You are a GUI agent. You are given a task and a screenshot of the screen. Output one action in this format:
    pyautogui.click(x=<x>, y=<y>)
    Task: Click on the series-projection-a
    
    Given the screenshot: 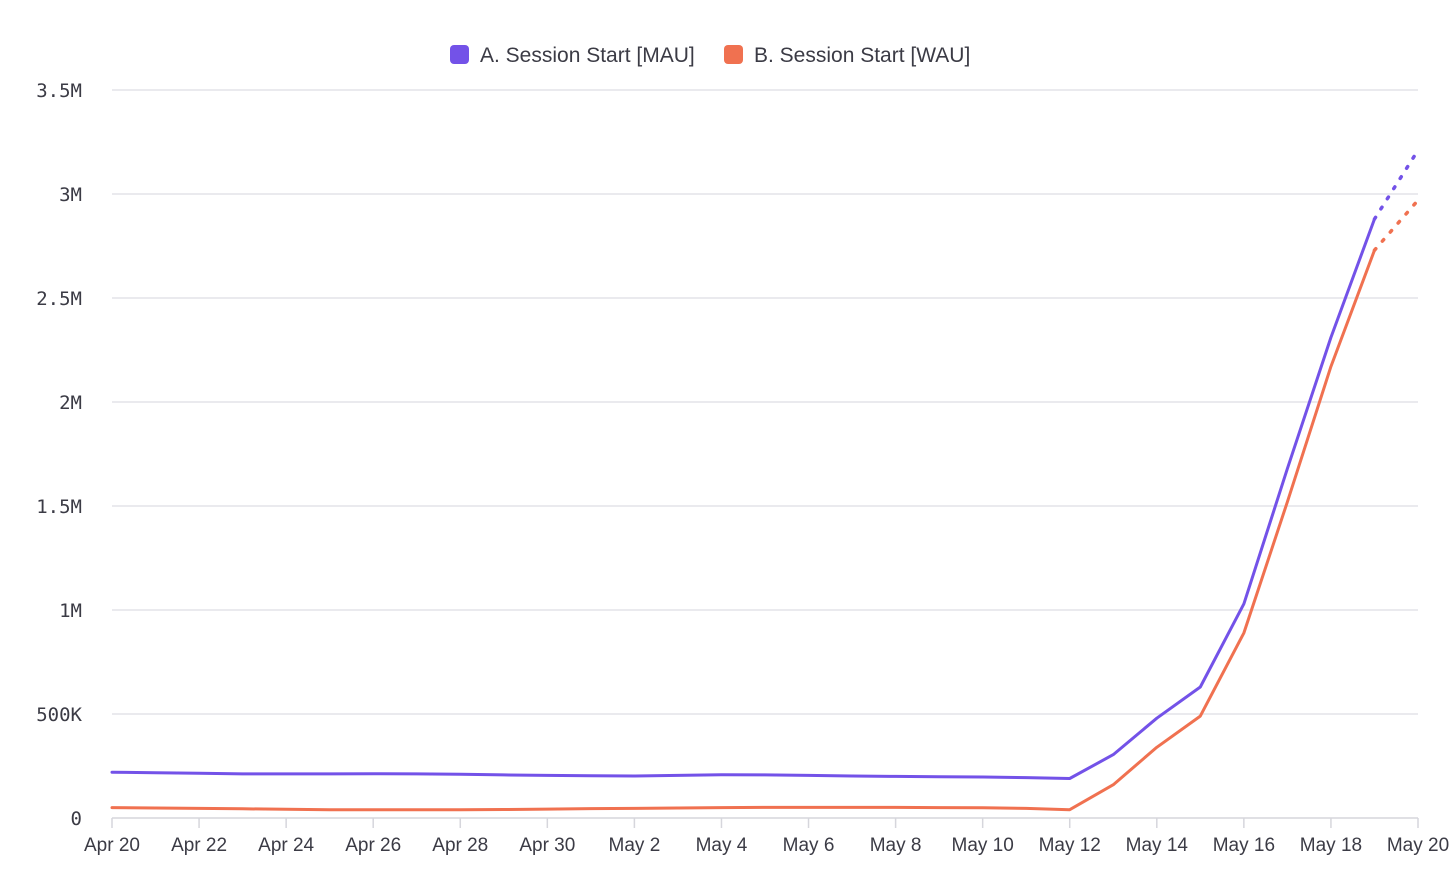 What is the action you would take?
    pyautogui.click(x=1396, y=184)
    